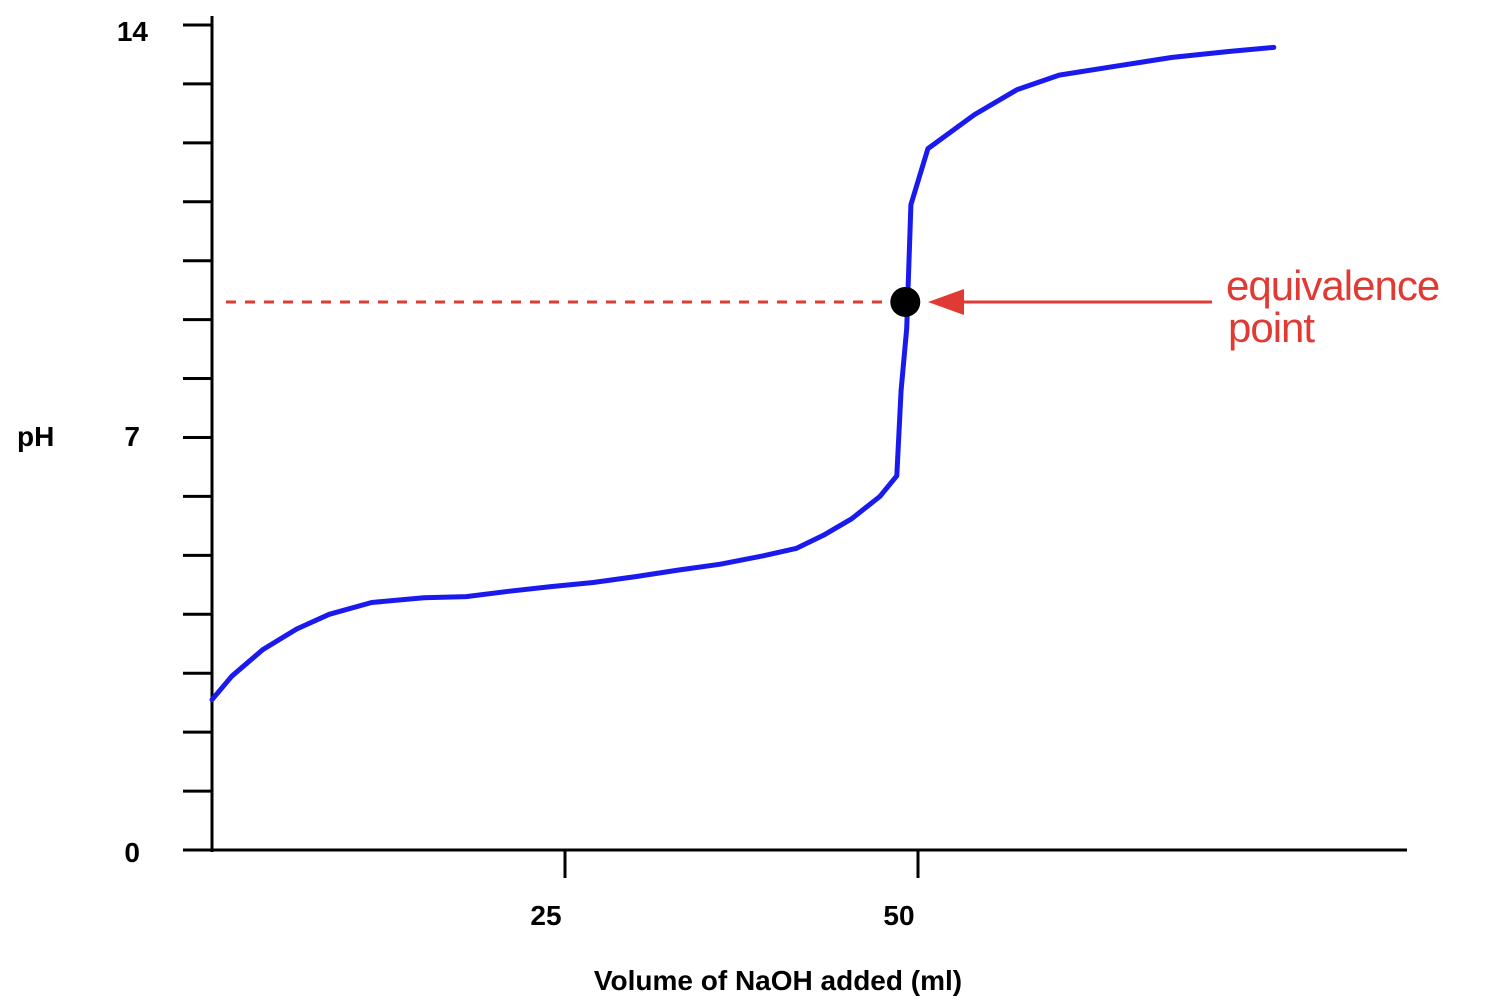 The image size is (1488, 1008). I want to click on x-ticks, so click(741, 864).